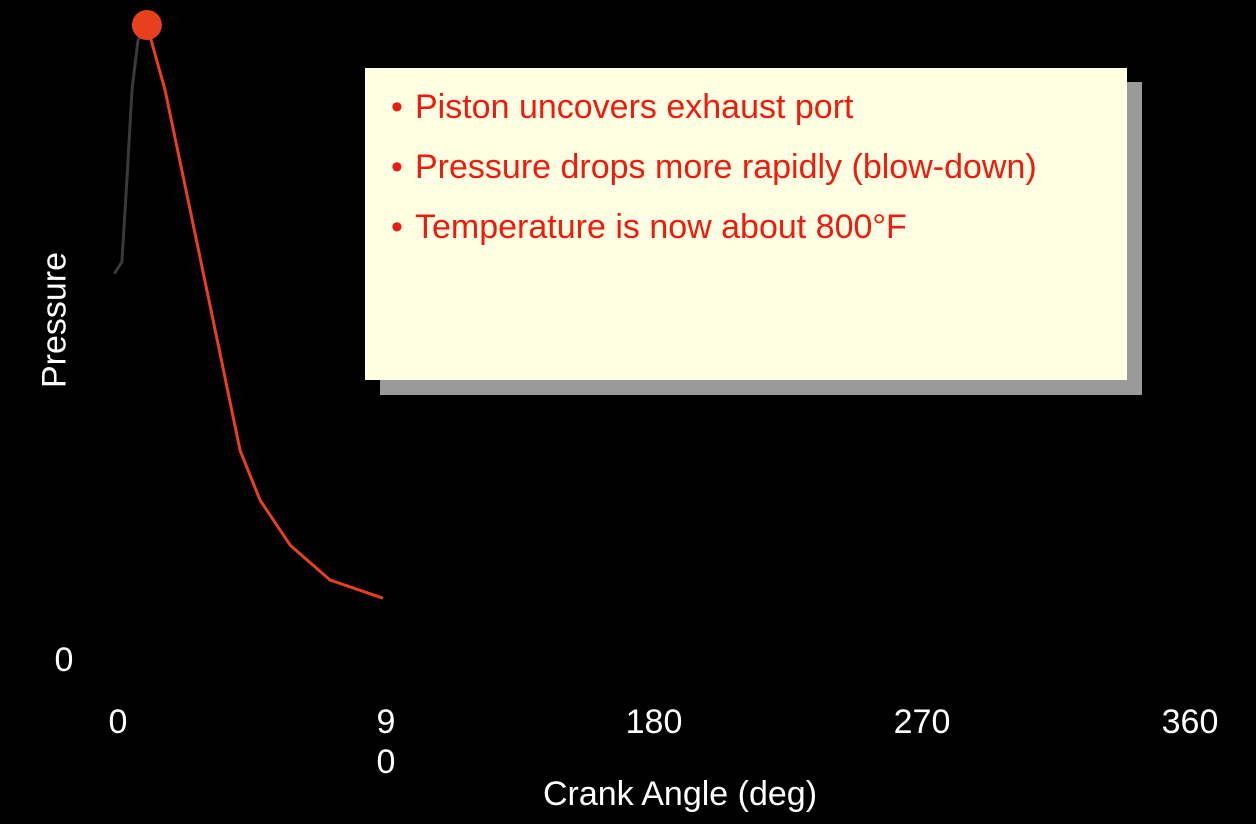 The image size is (1256, 824). What do you see at coordinates (654, 722) in the screenshot?
I see `x-tick-label: 180` at bounding box center [654, 722].